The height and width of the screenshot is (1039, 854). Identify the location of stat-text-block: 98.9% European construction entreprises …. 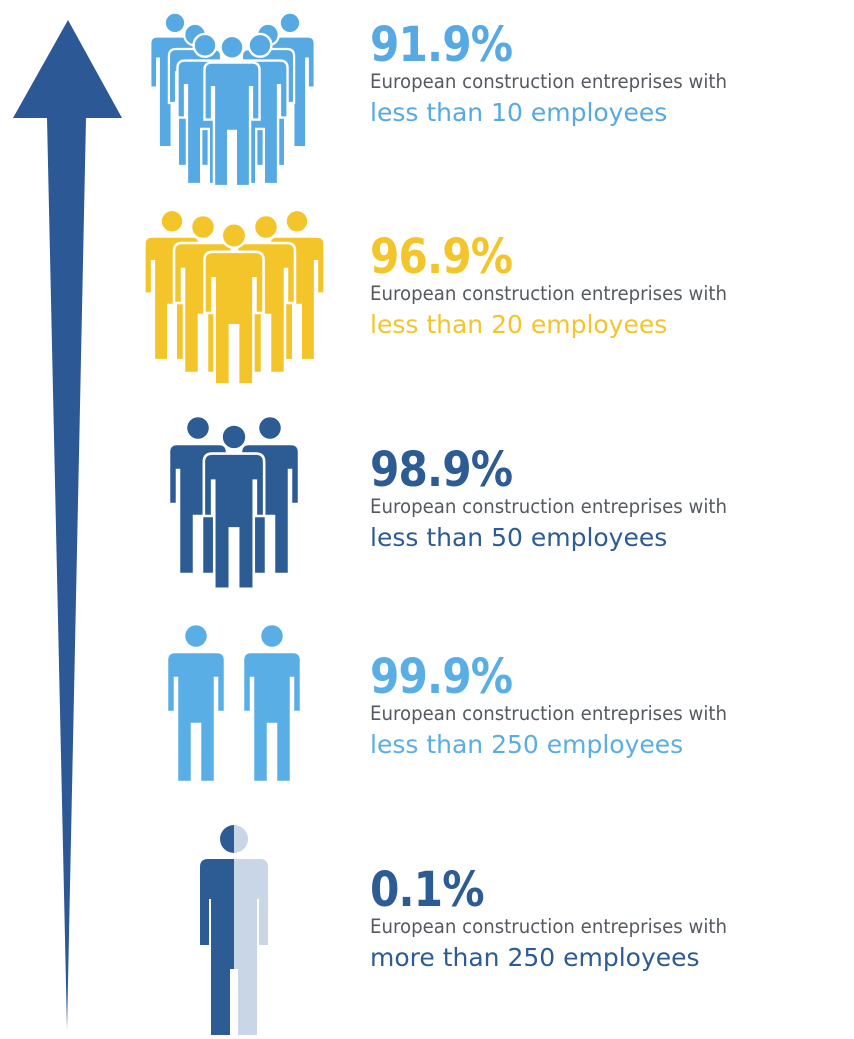
(562, 500).